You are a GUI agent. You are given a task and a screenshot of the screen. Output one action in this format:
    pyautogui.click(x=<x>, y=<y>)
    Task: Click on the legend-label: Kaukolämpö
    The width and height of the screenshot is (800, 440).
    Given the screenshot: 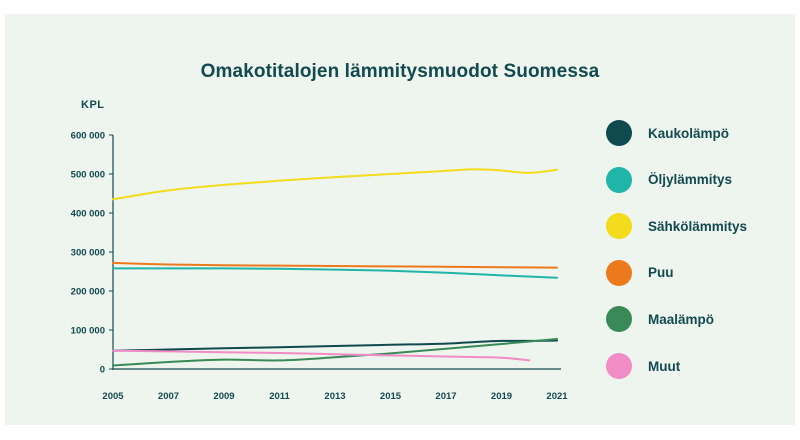 What is the action you would take?
    pyautogui.click(x=689, y=133)
    